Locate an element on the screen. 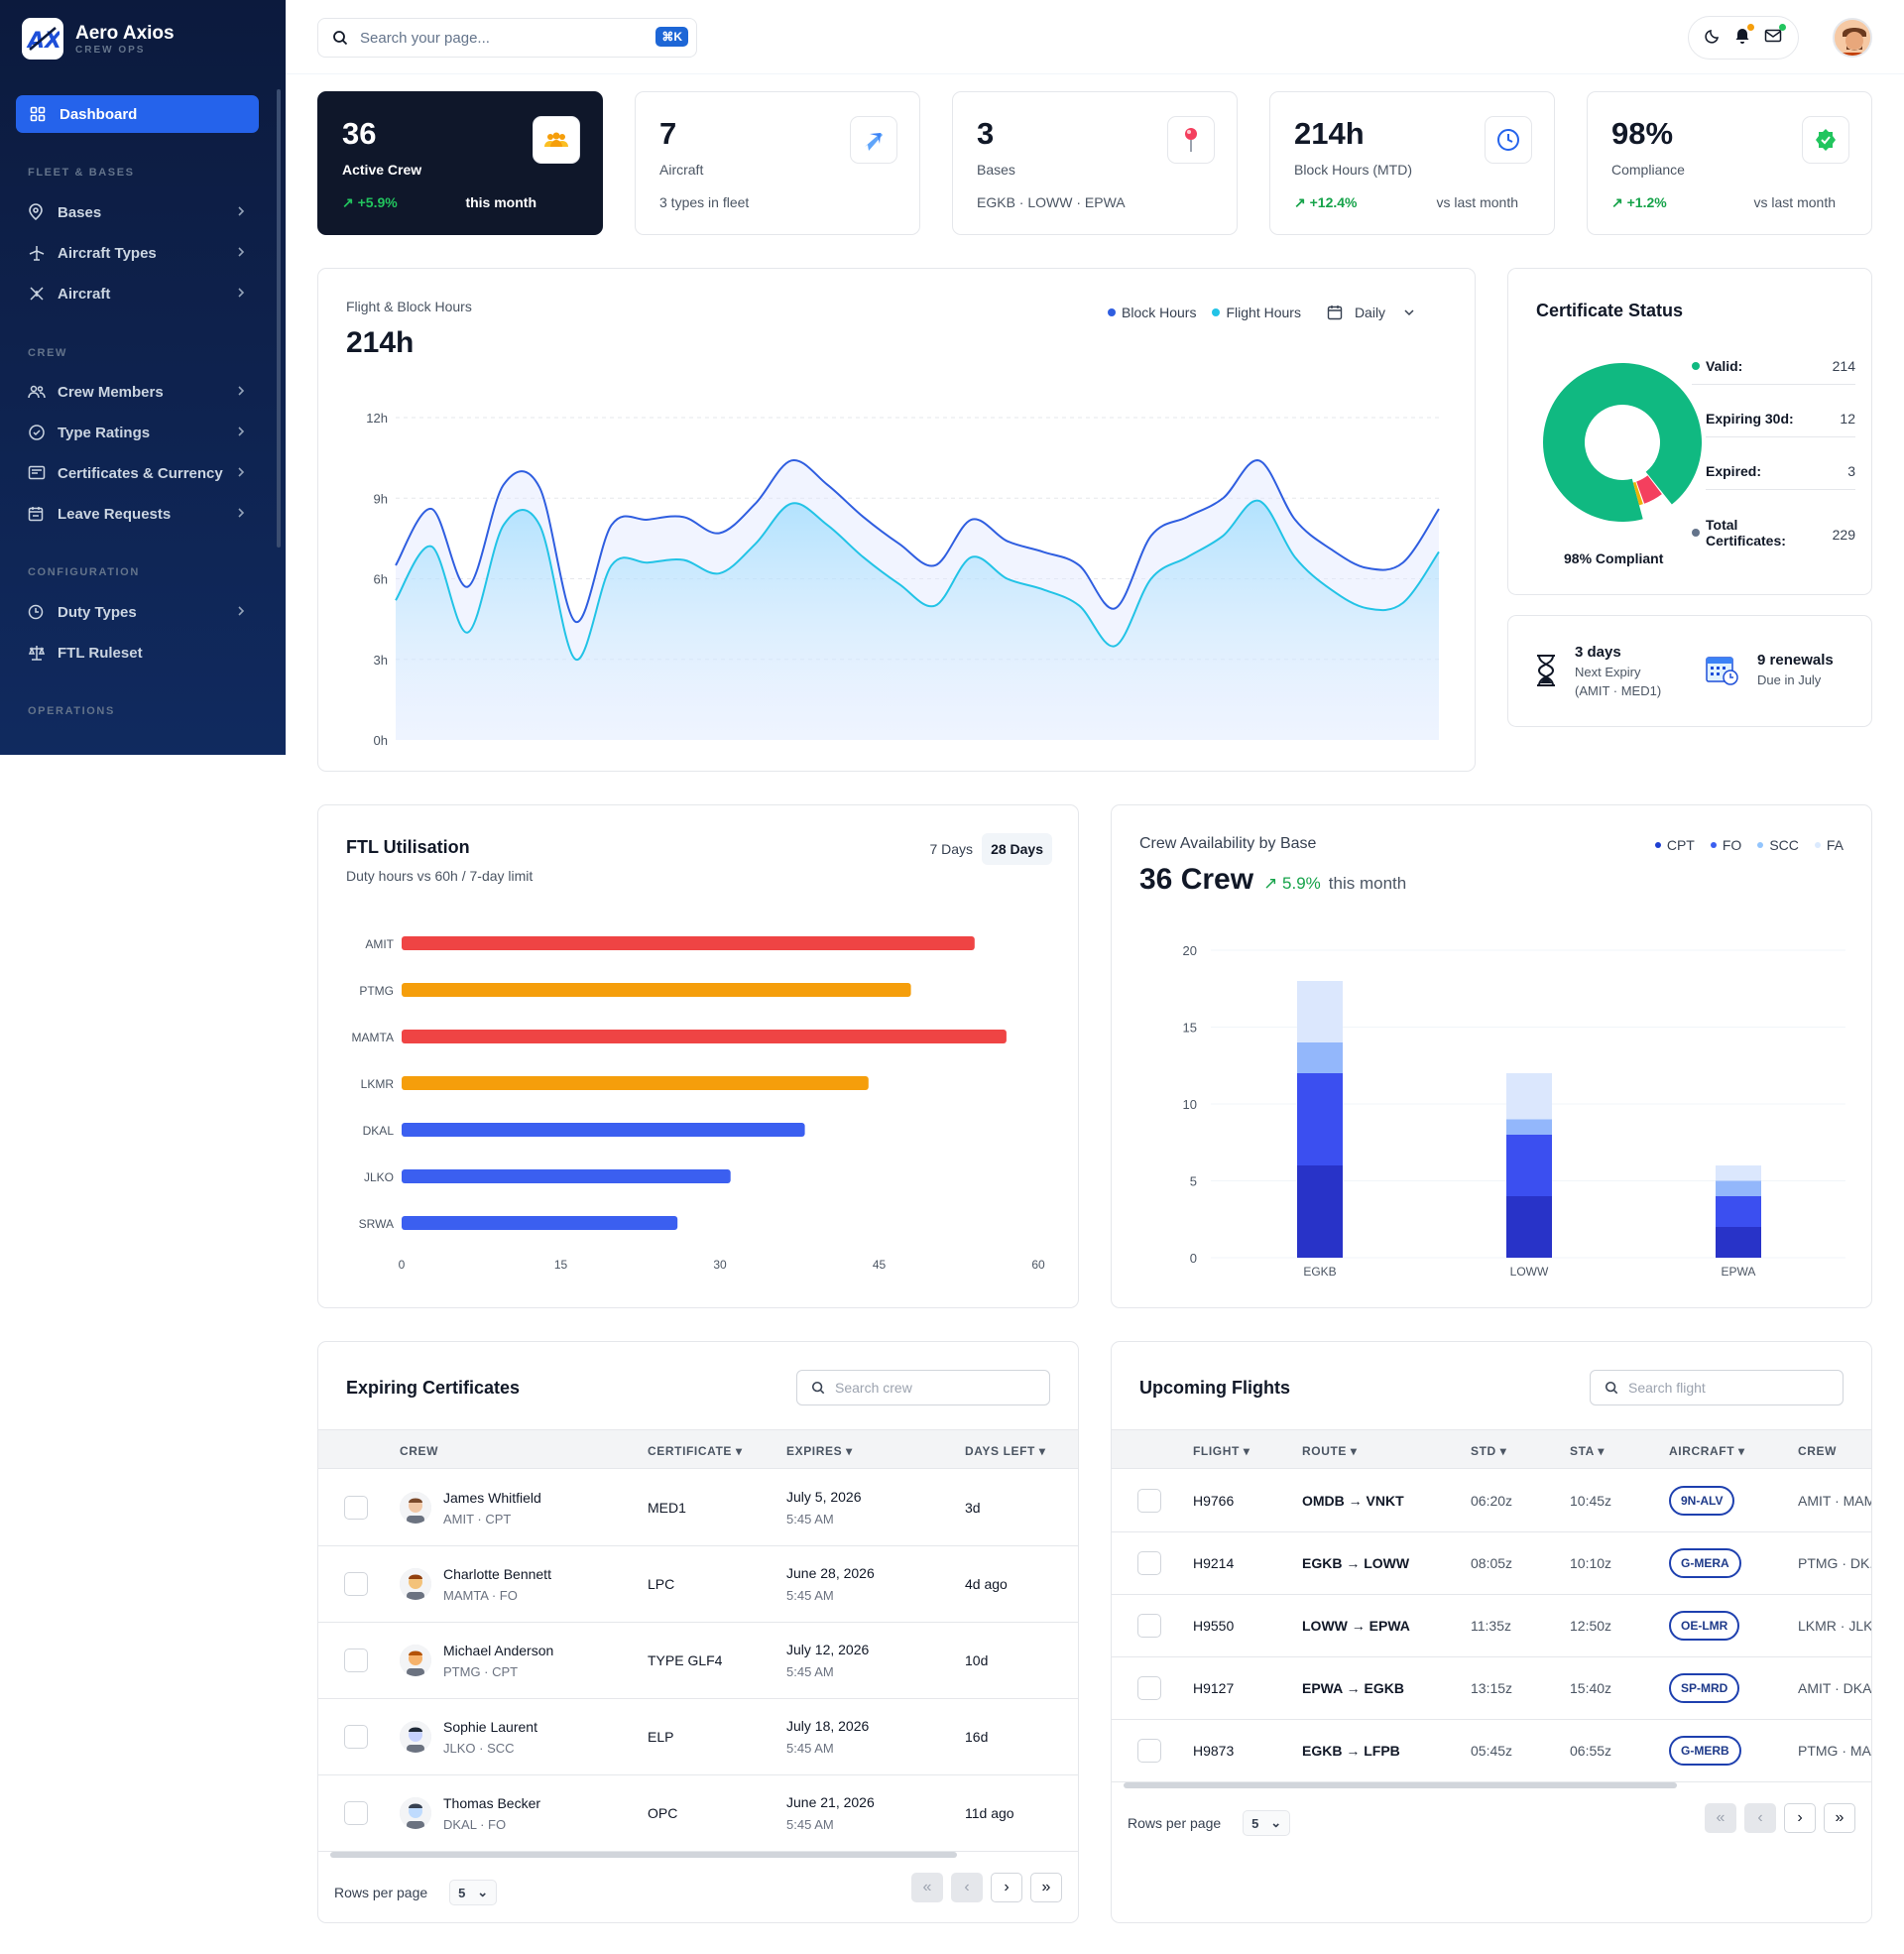 The width and height of the screenshot is (1904, 1954). col-certificate: CERTIFICATE ▾ is located at coordinates (695, 1451).